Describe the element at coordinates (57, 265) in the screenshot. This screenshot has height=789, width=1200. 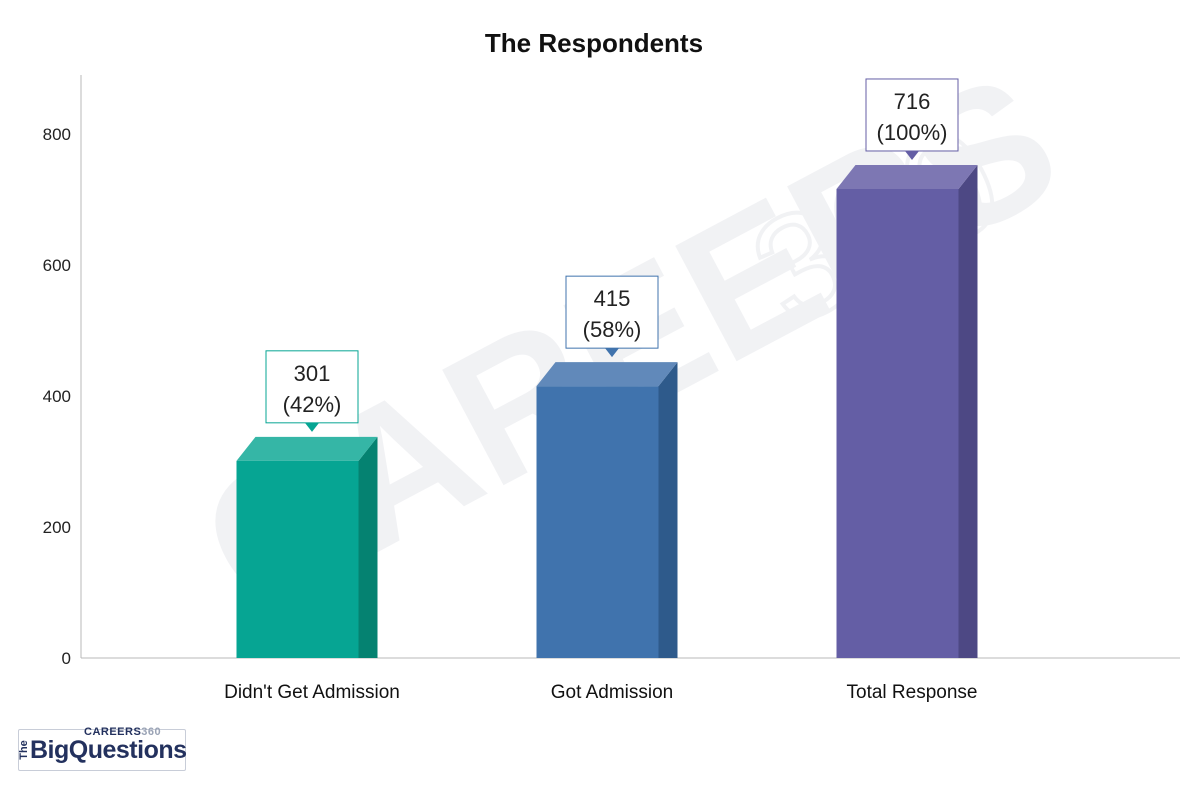
I see `y-tick-label: 600` at that location.